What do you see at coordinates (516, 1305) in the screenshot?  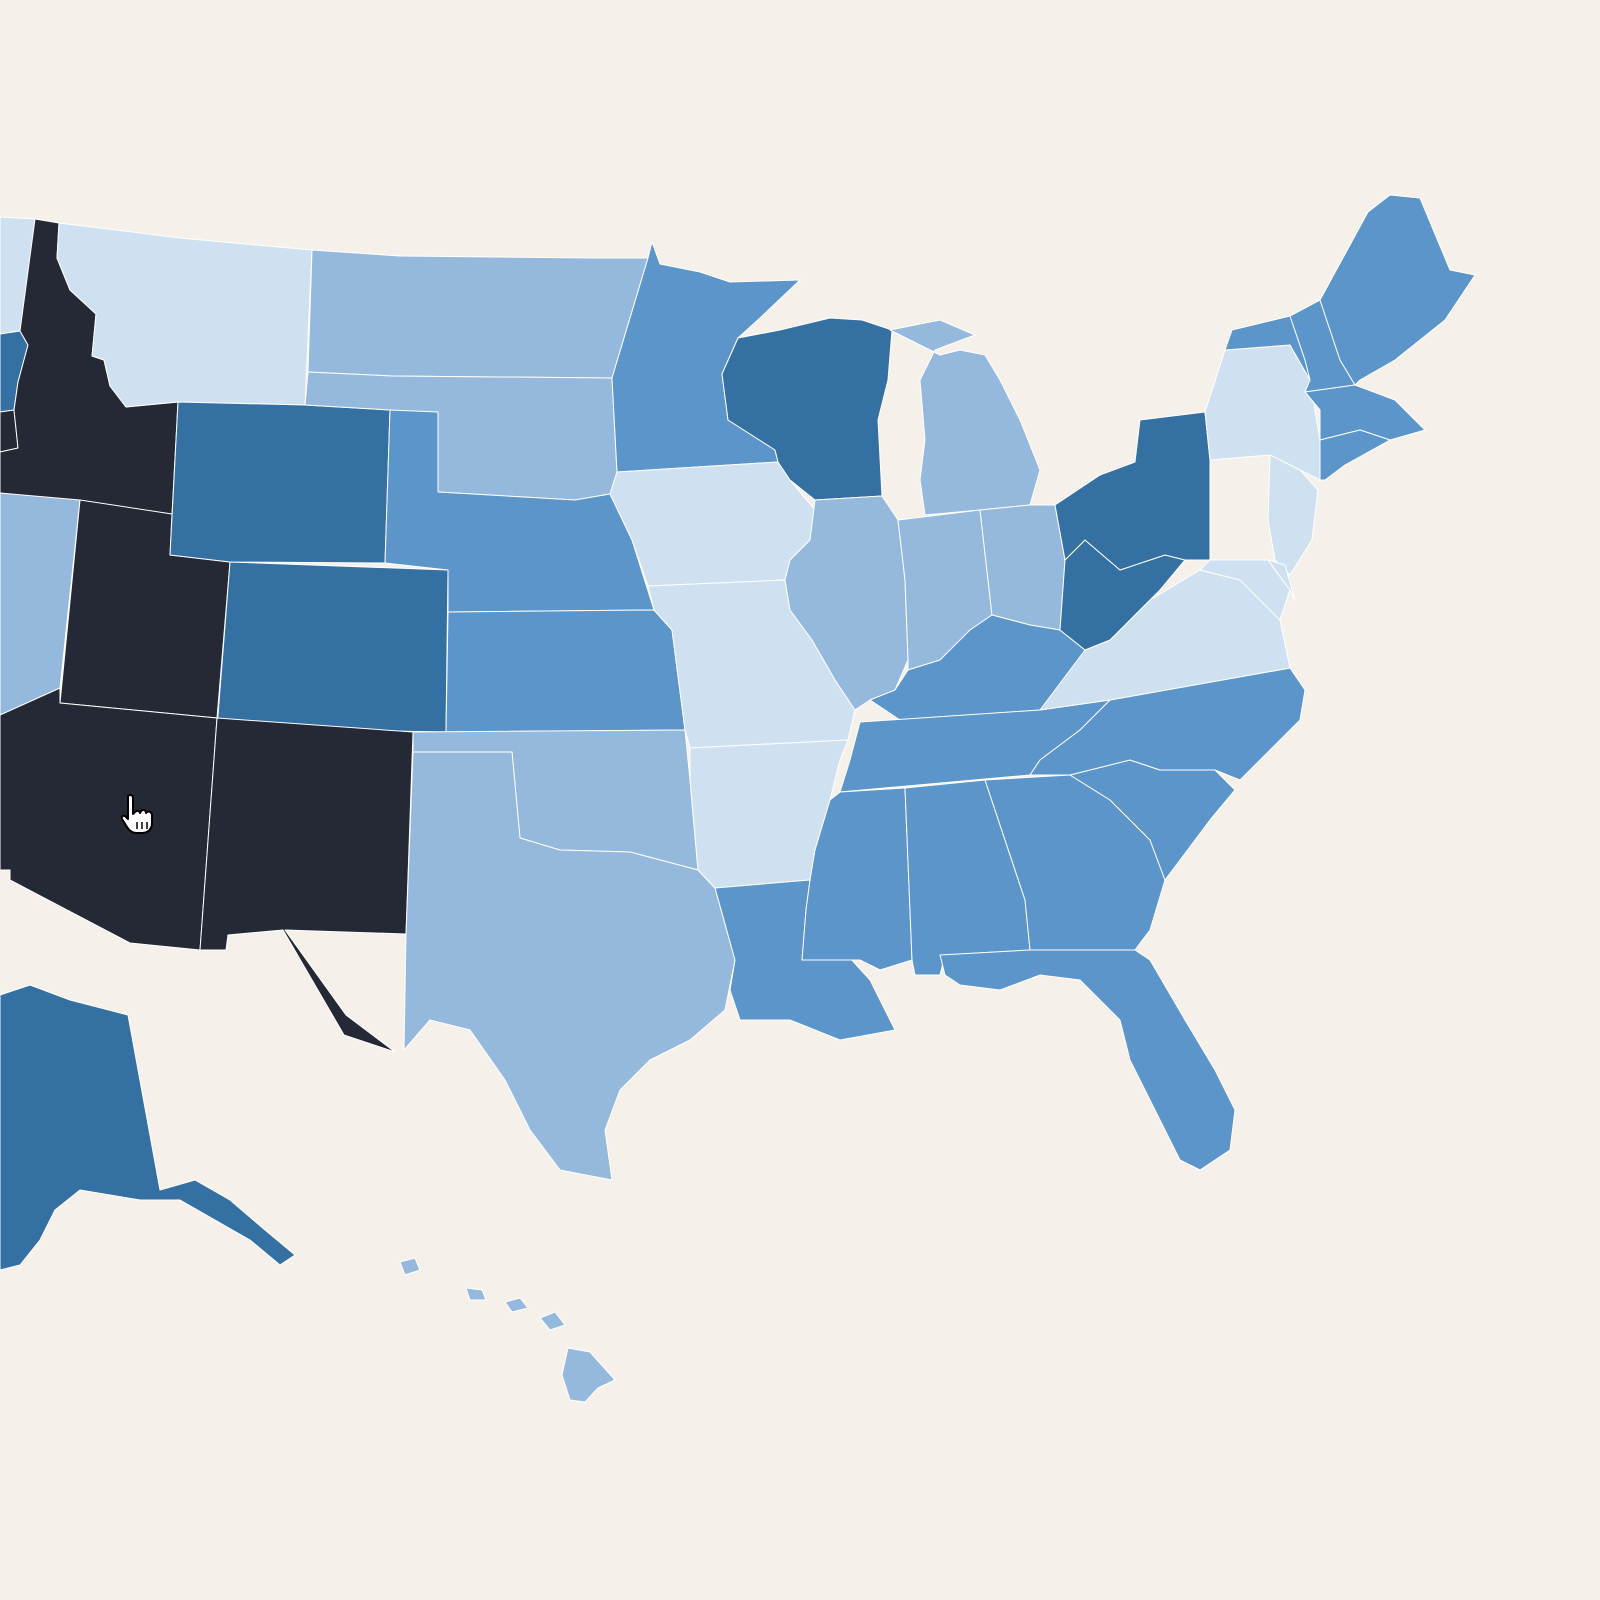 I see `state-hawaii-oahu` at bounding box center [516, 1305].